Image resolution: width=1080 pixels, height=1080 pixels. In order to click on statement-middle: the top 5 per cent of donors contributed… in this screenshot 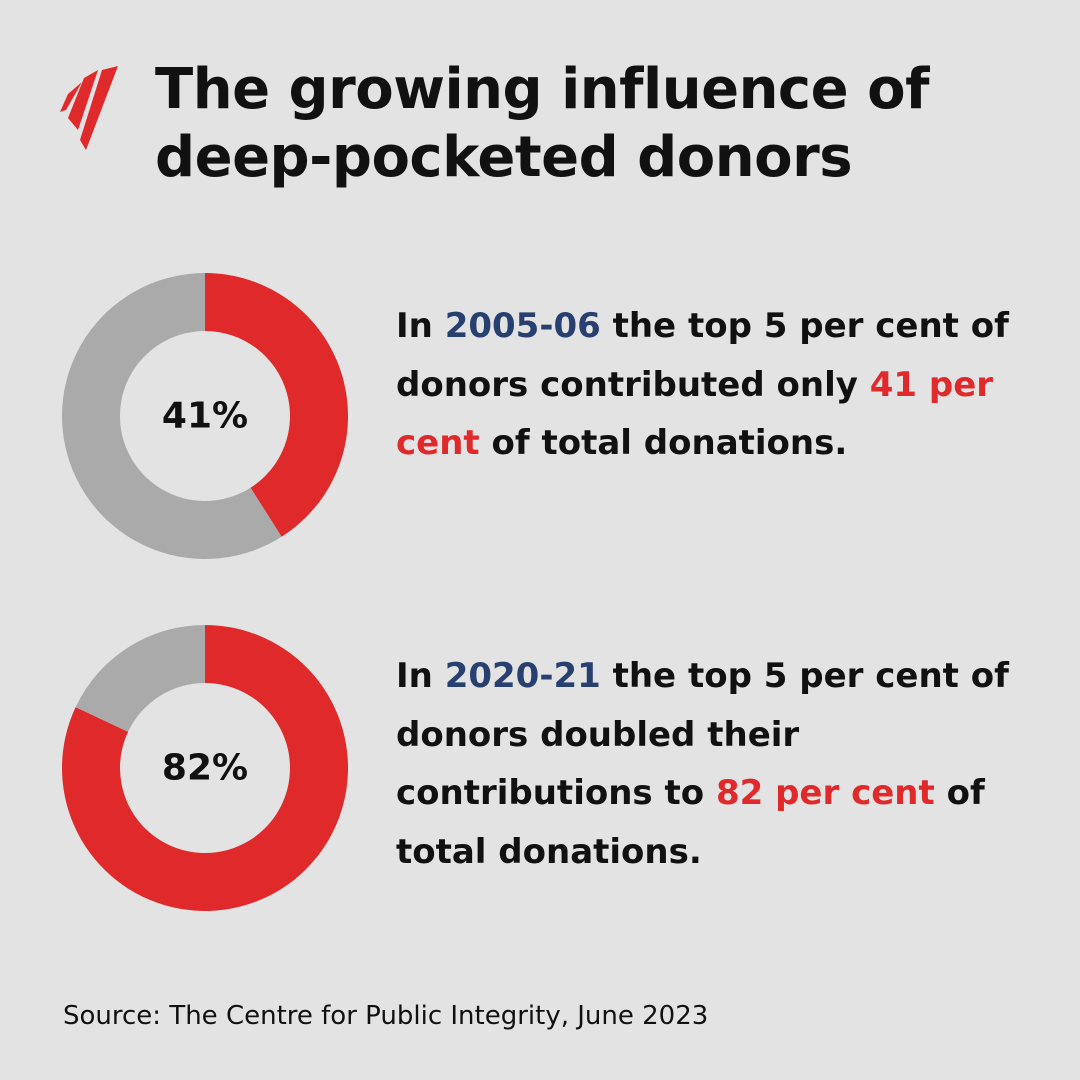, I will do `click(702, 355)`.